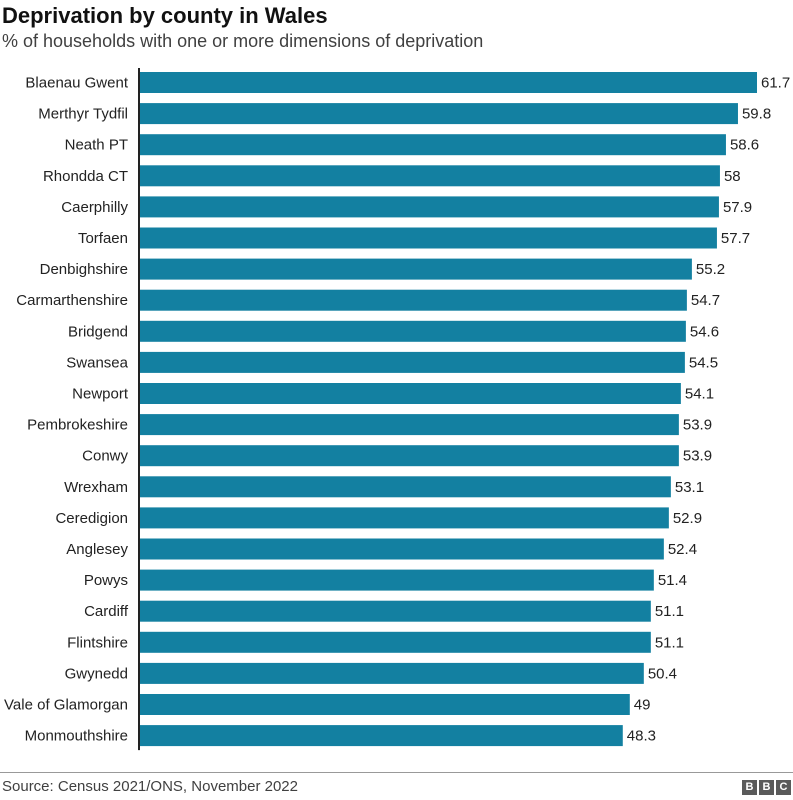  What do you see at coordinates (783, 787) in the screenshot?
I see `bbc-logo-c: C` at bounding box center [783, 787].